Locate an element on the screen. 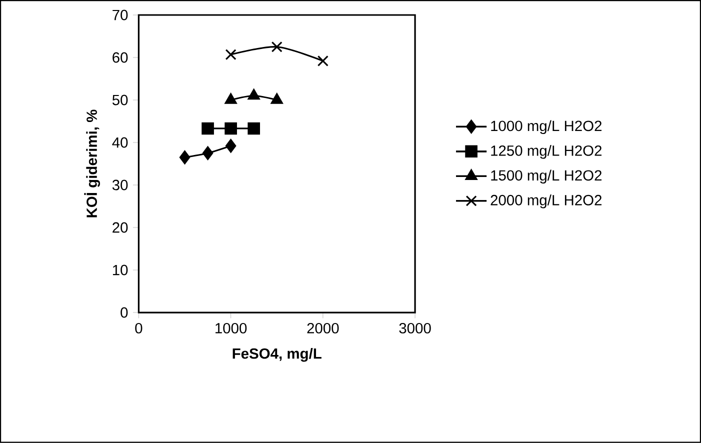  x-tick-label: 1000 is located at coordinates (231, 328).